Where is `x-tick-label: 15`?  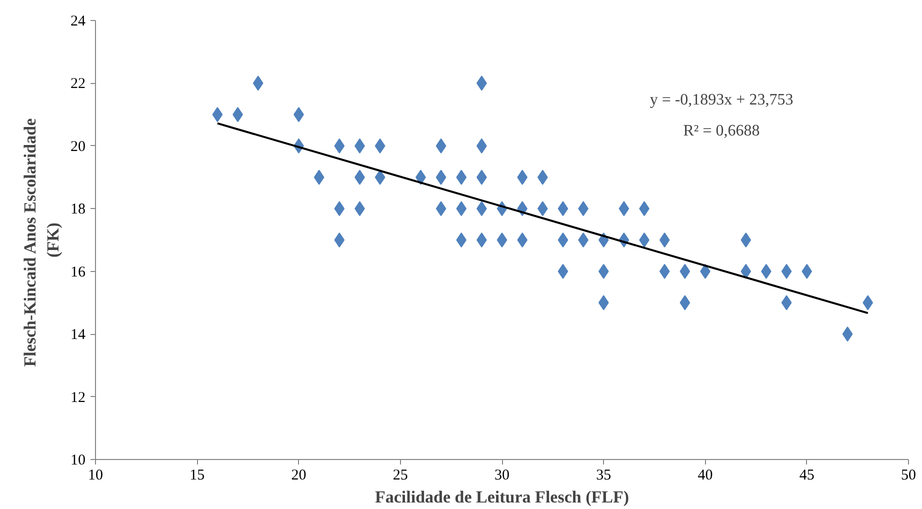
x-tick-label: 15 is located at coordinates (197, 476).